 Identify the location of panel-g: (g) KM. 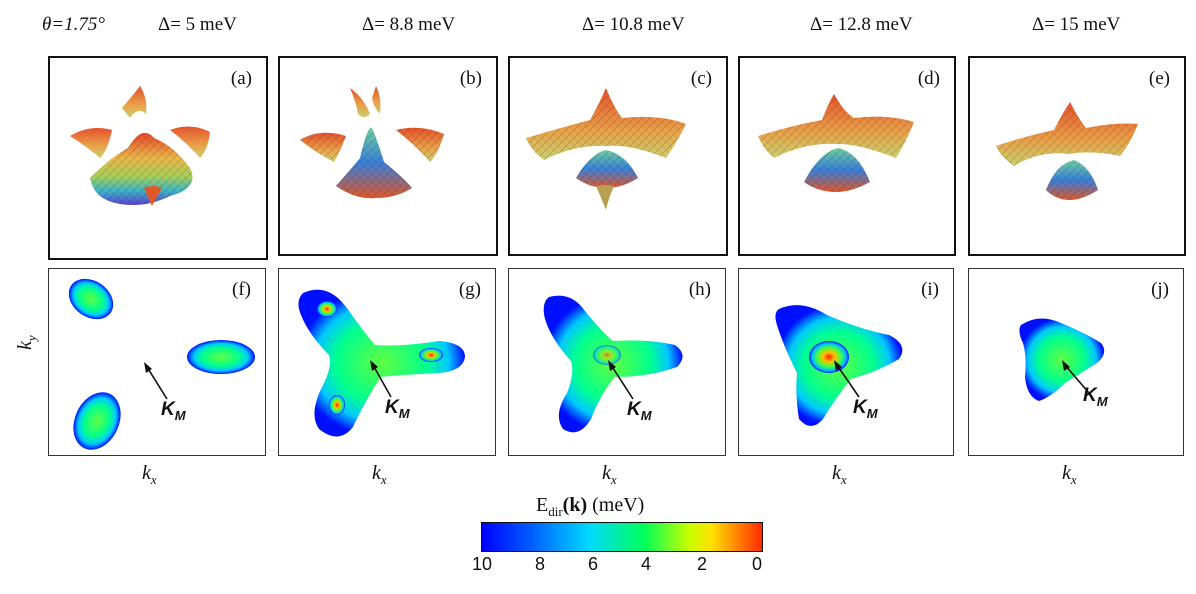
(387, 362).